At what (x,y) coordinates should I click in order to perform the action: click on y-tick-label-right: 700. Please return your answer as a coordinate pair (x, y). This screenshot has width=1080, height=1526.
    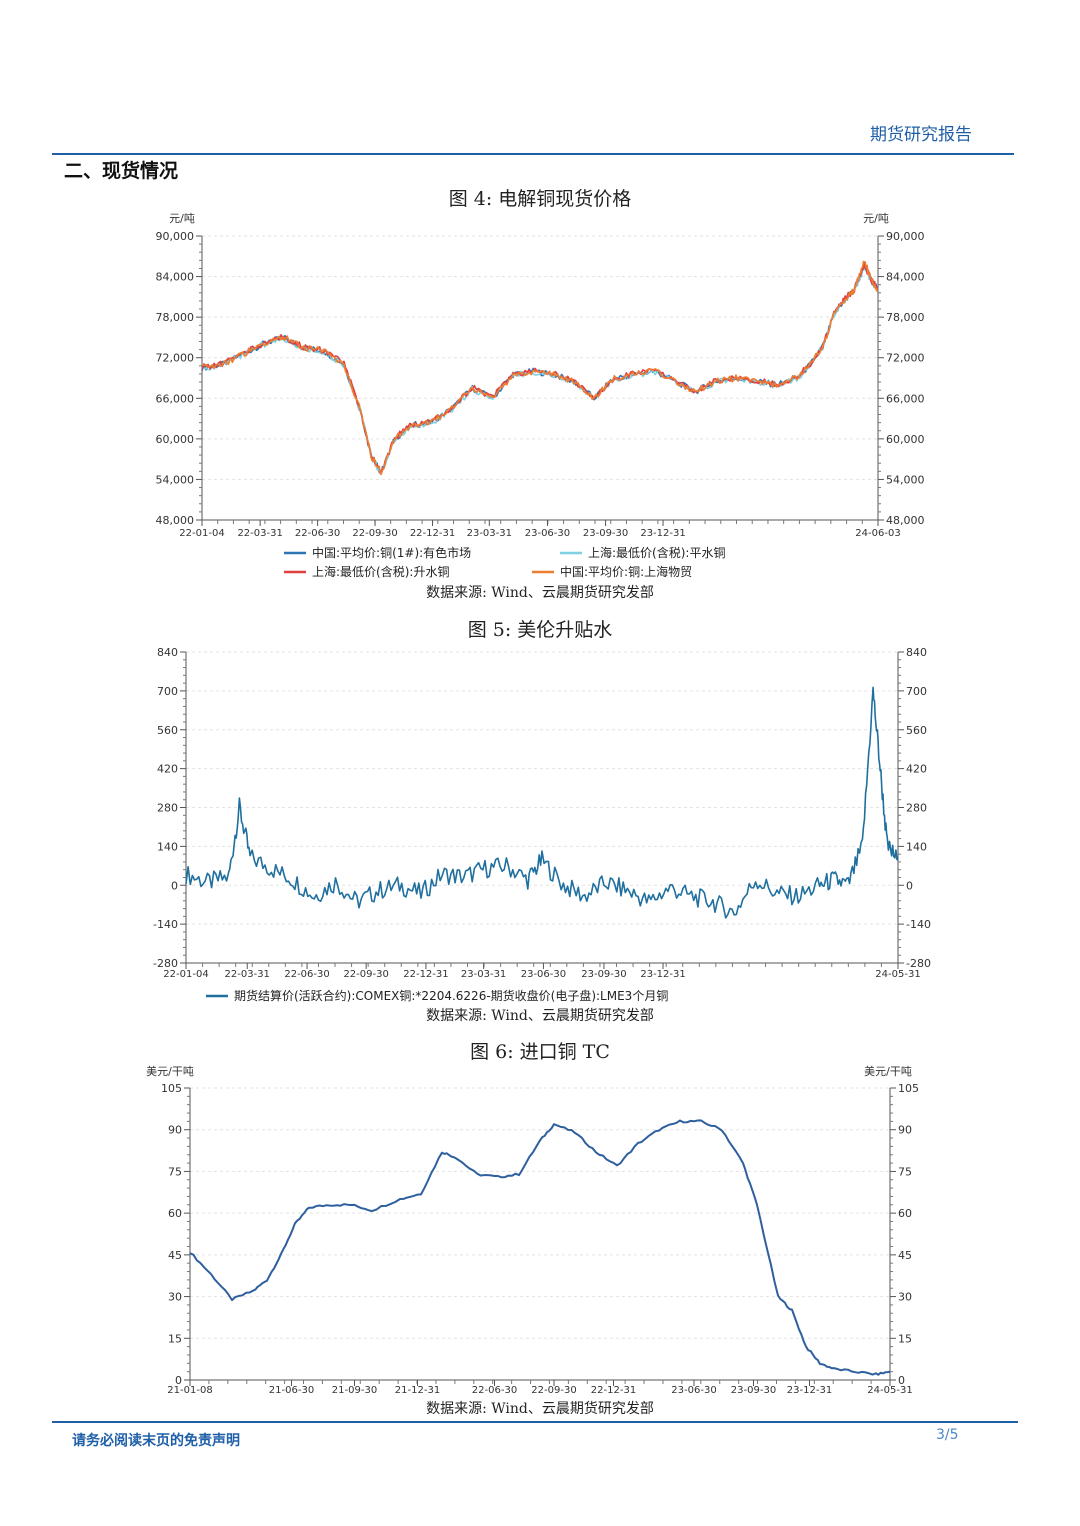
    Looking at the image, I should click on (916, 691).